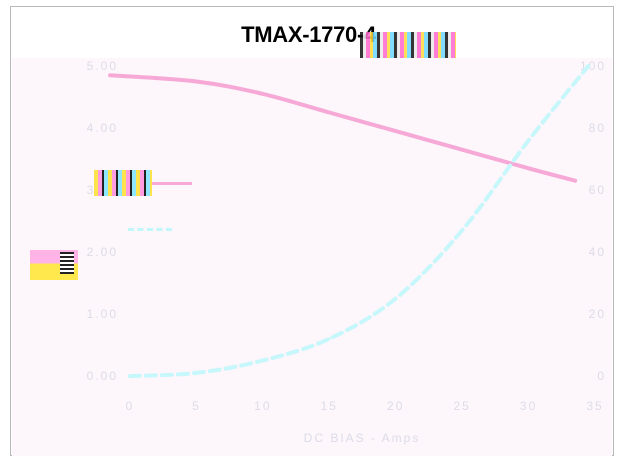 This screenshot has width=617, height=459. I want to click on chart-title: TMAX-1770-4, so click(308, 34).